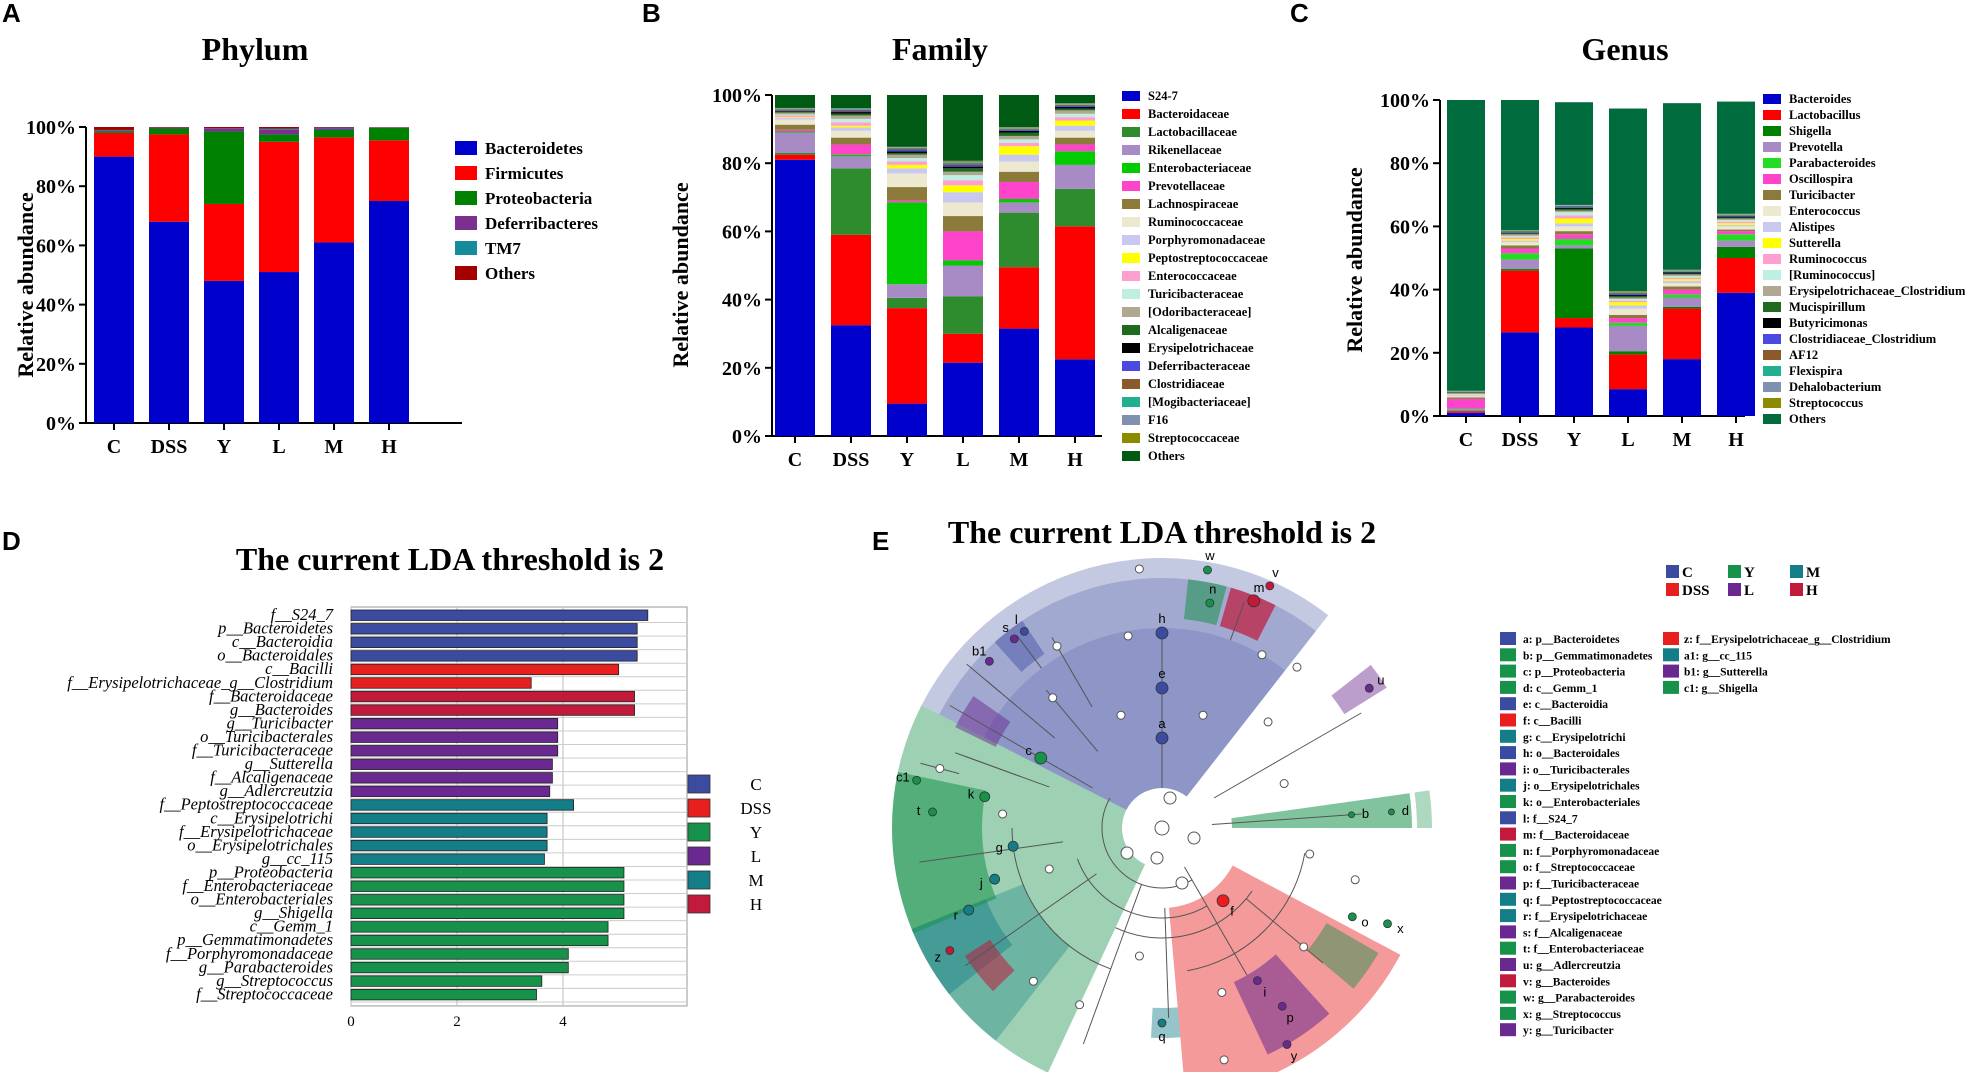 The width and height of the screenshot is (1965, 1072). Describe the element at coordinates (1576, 836) in the screenshot. I see `cladogram-legend-label: m: f__Bacteroidaceae` at that location.